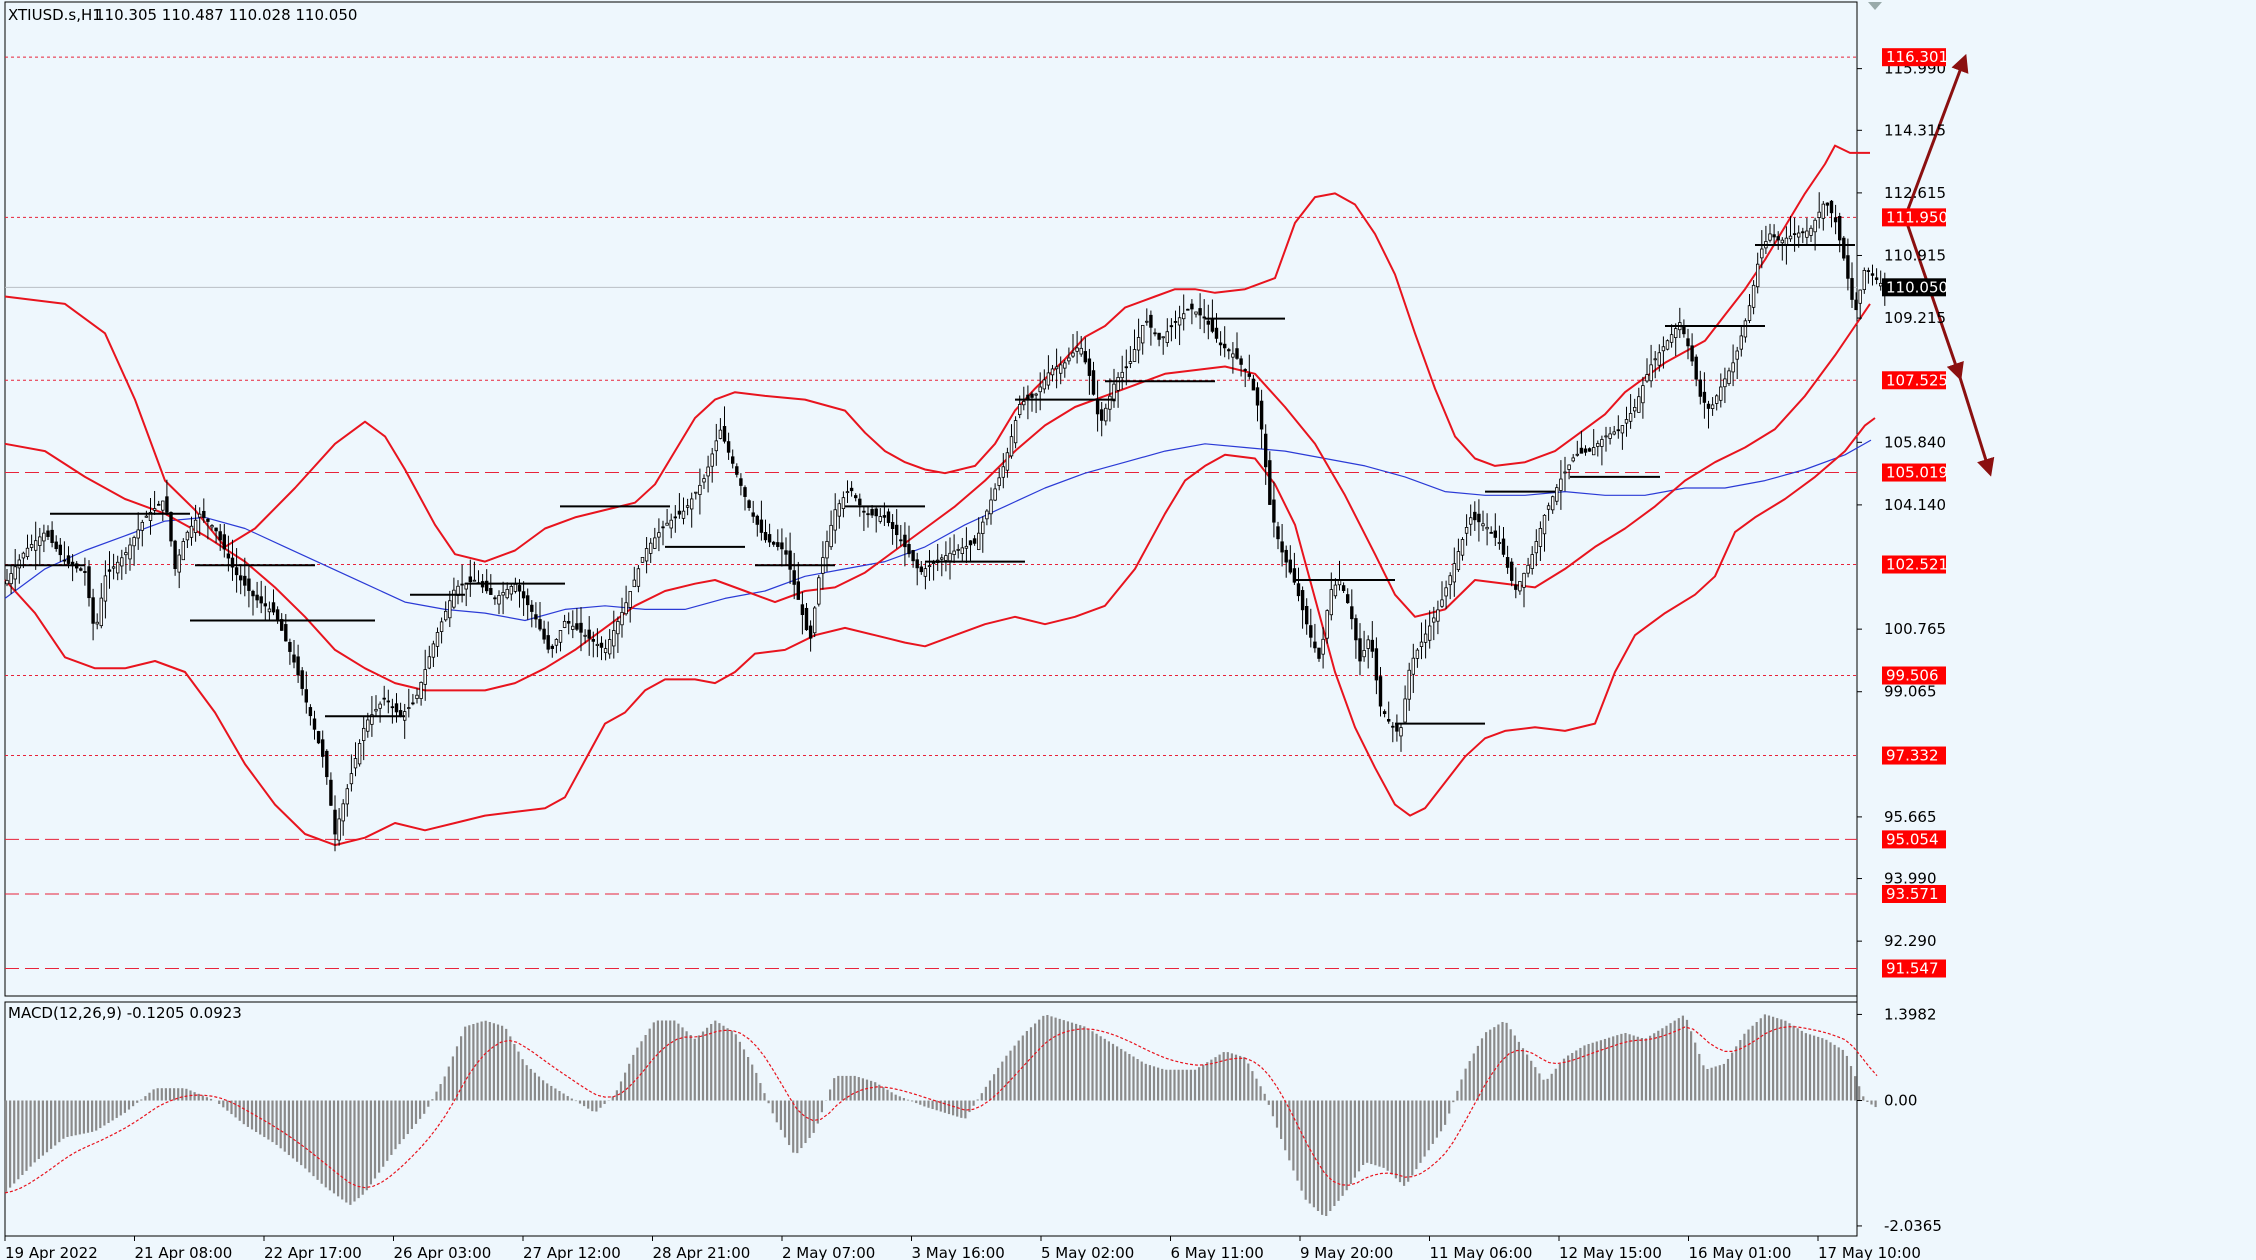 This screenshot has width=2256, height=1260. I want to click on price-tick-label-2: 112.615, so click(1915, 193).